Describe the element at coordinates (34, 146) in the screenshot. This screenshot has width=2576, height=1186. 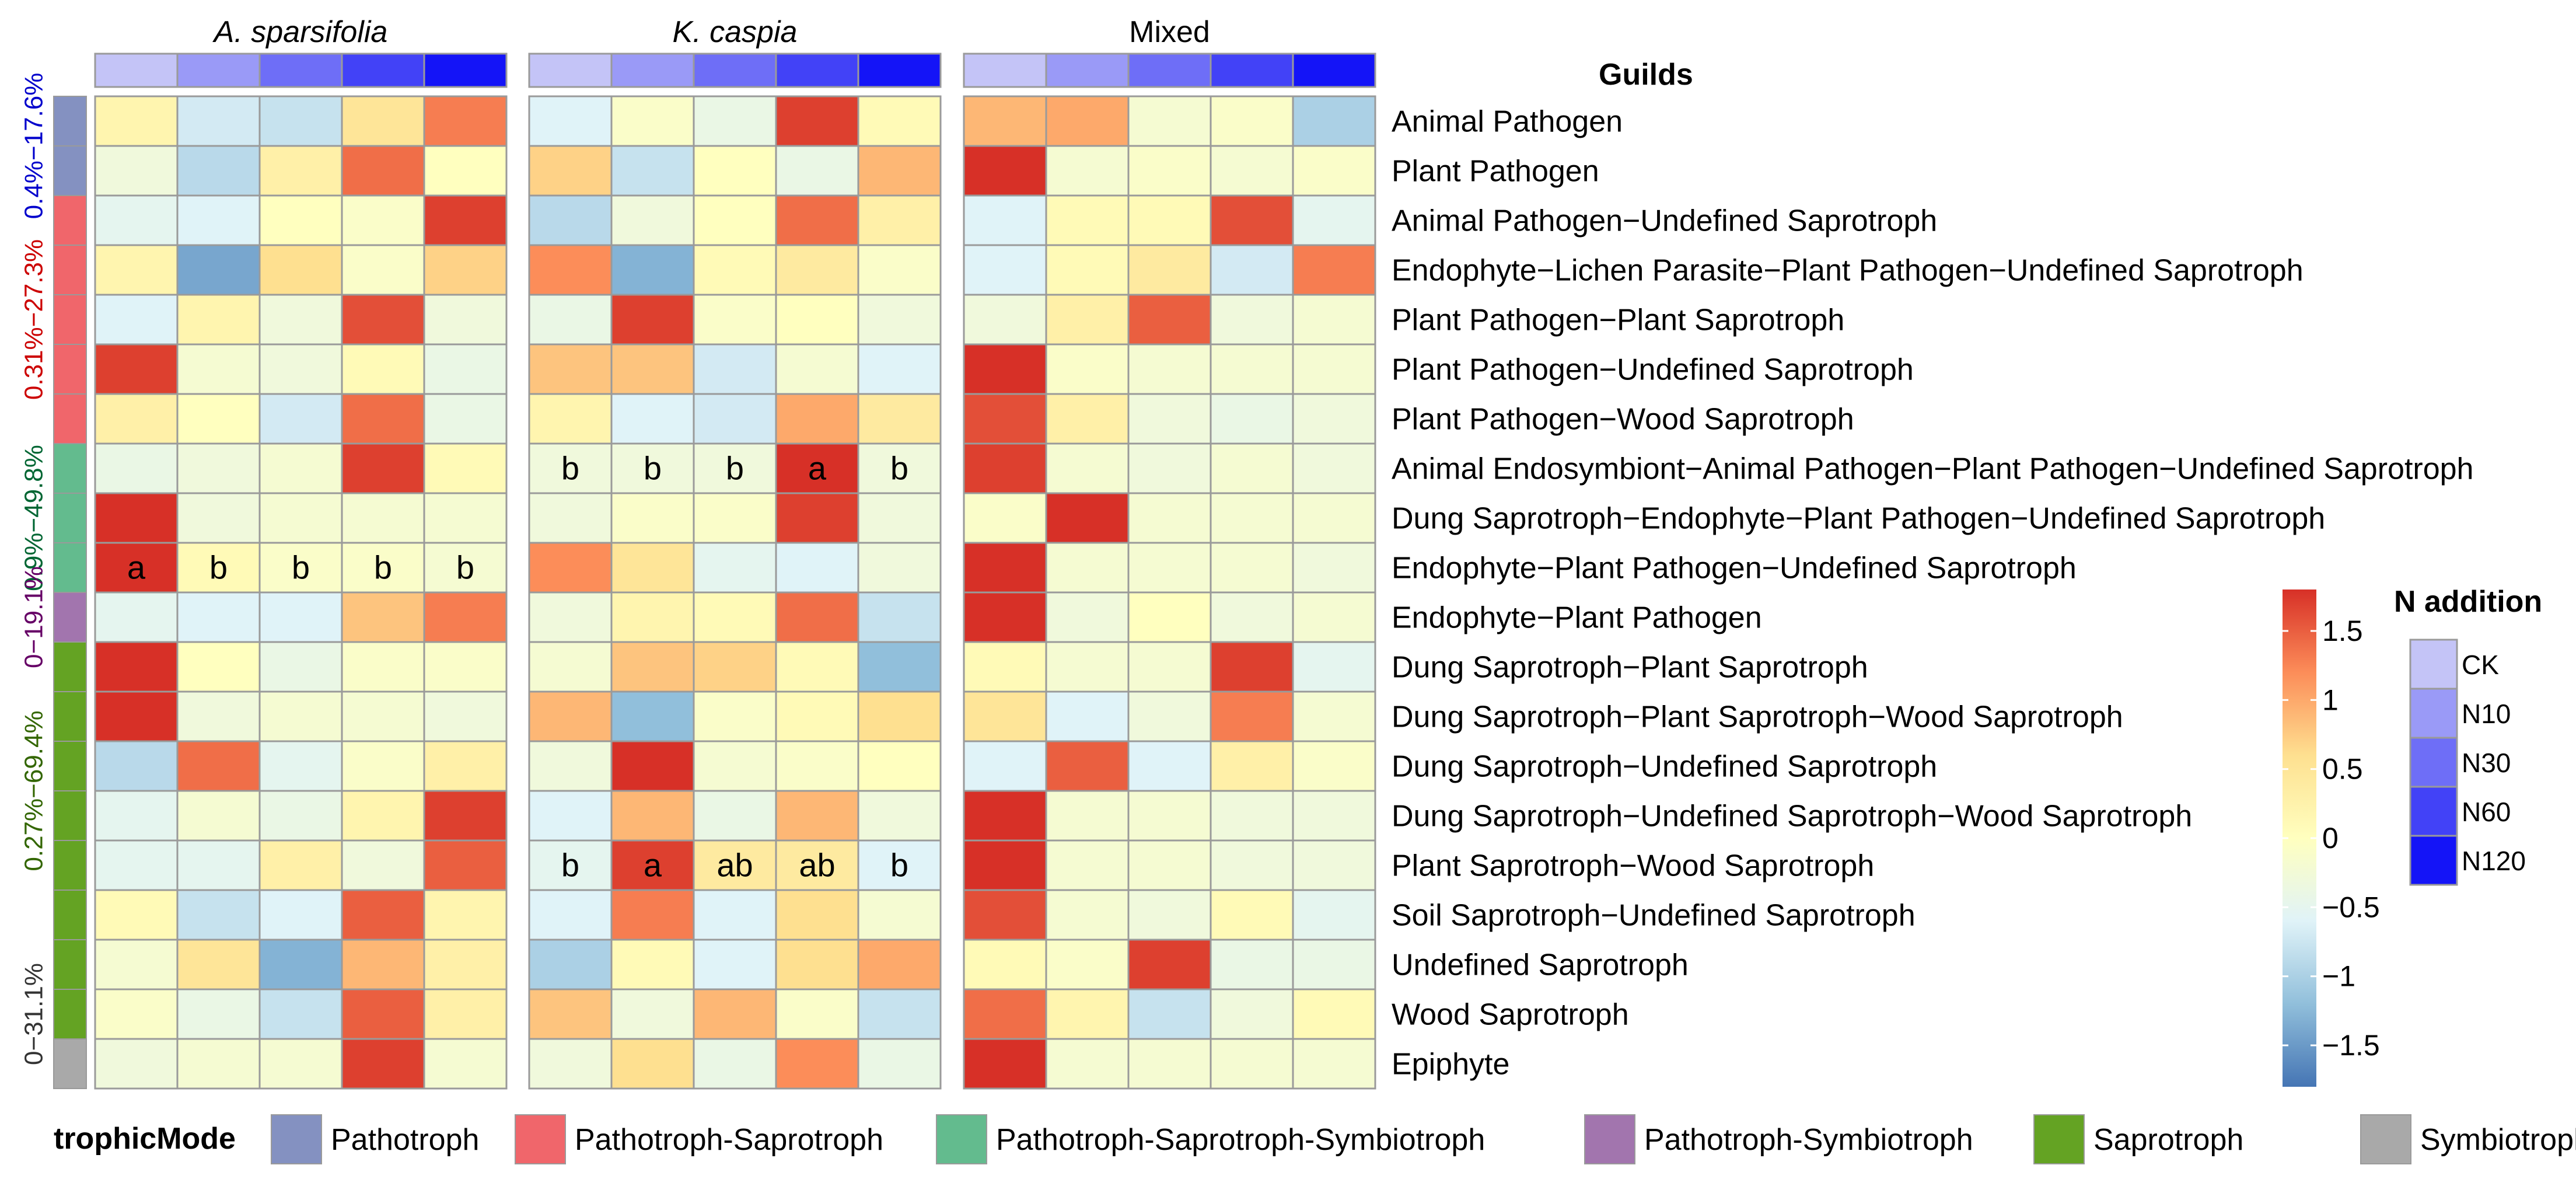
I see `range-label: 0.4%−17.6%` at that location.